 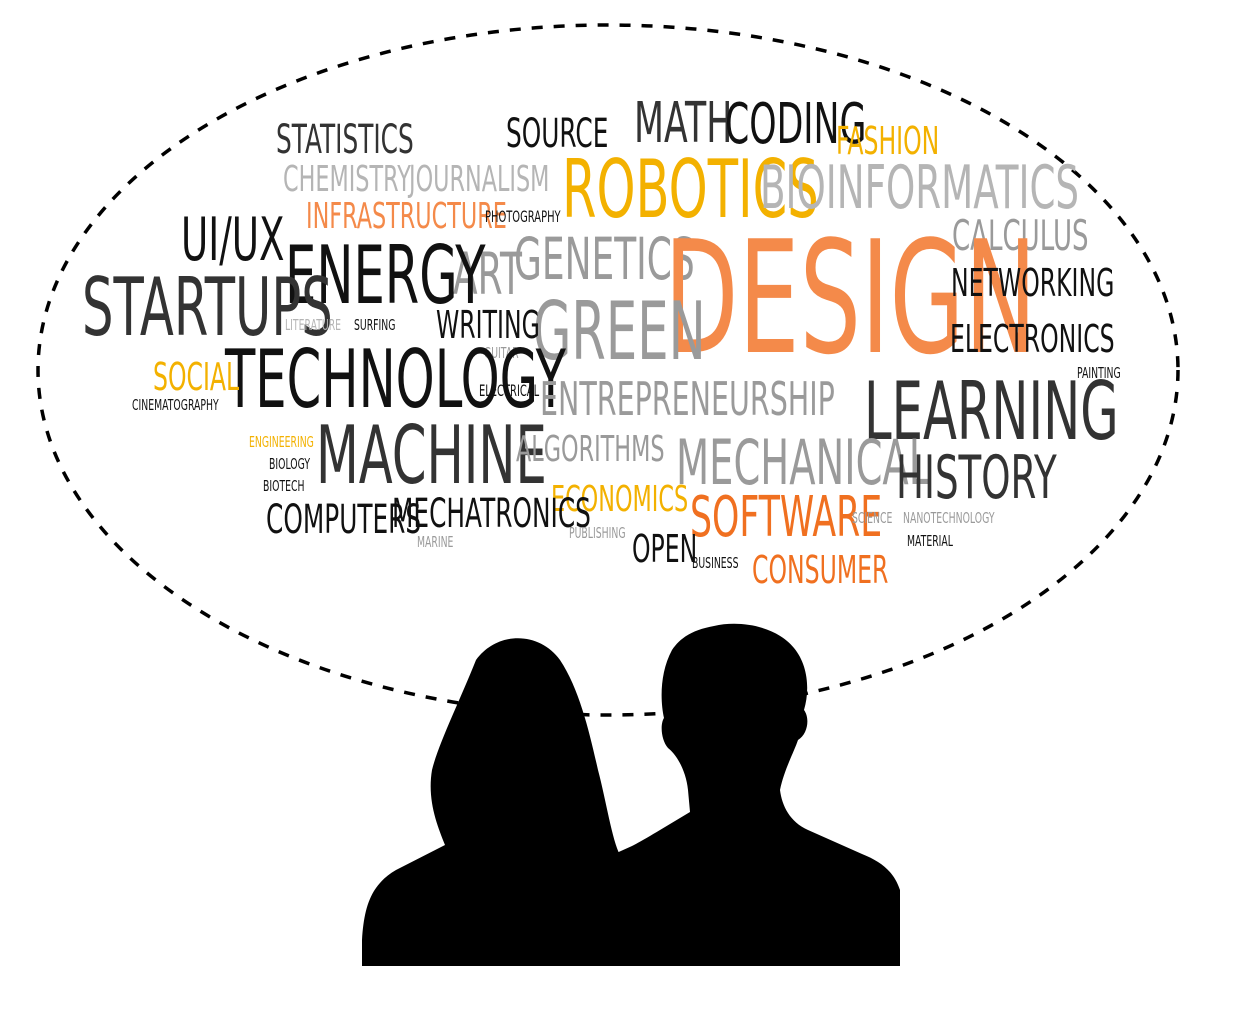 I want to click on word-machine: MACHINE, so click(x=431, y=455).